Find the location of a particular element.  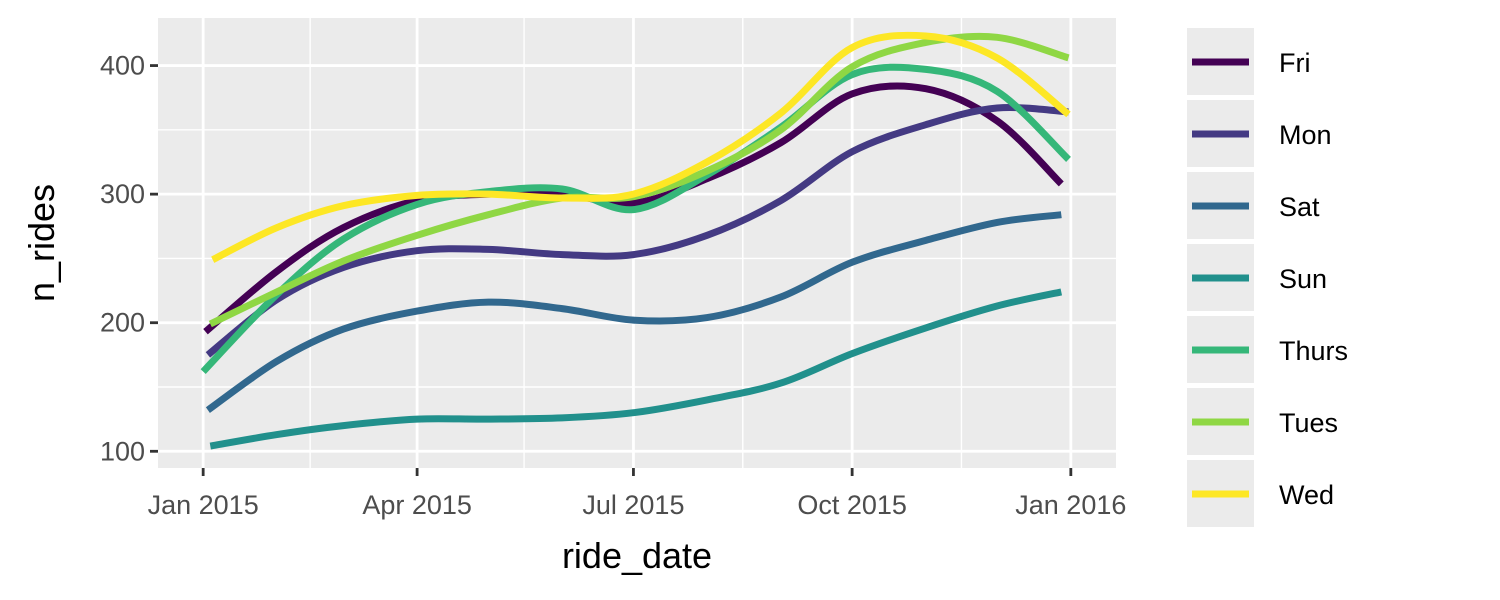

x-tick-label: Jul 2015 is located at coordinates (633, 505).